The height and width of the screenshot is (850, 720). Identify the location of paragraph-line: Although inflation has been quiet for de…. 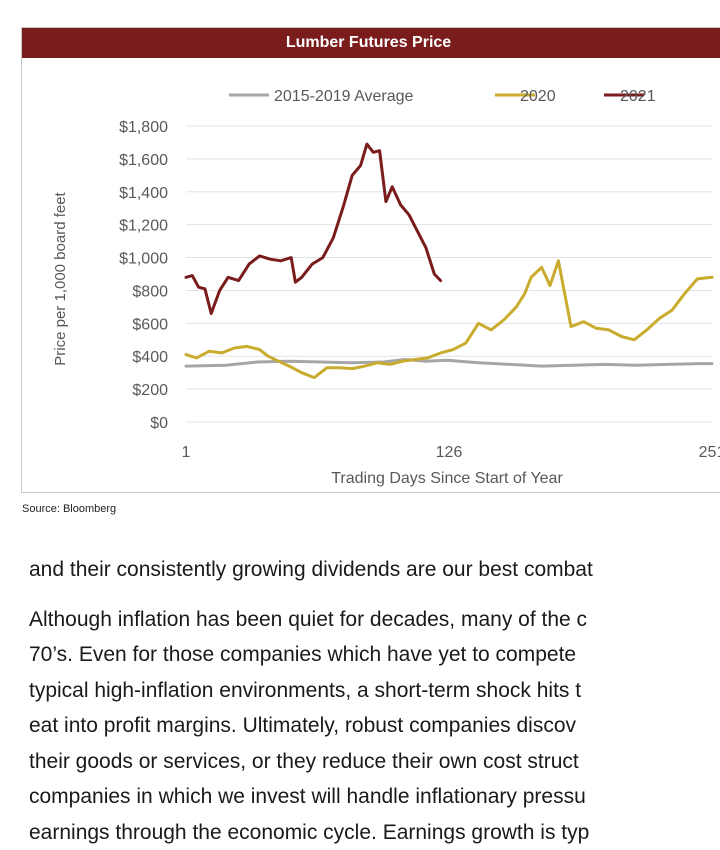
(374, 620).